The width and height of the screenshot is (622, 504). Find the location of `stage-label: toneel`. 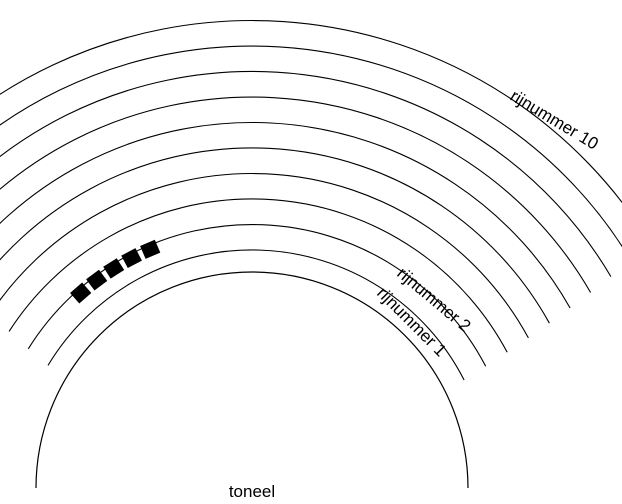

stage-label: toneel is located at coordinates (252, 491).